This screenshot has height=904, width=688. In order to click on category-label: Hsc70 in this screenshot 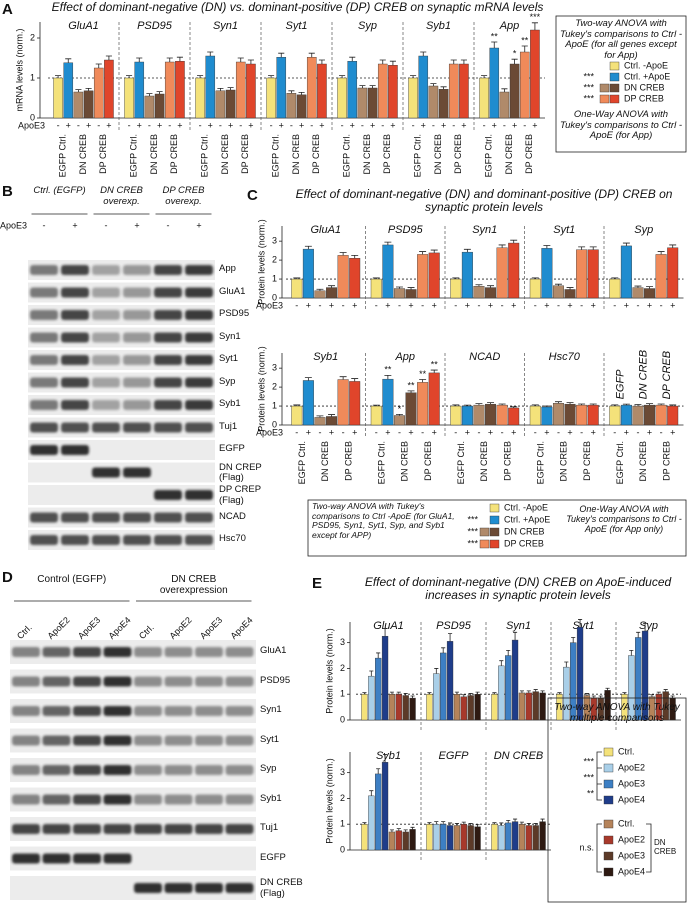, I will do `click(565, 357)`.